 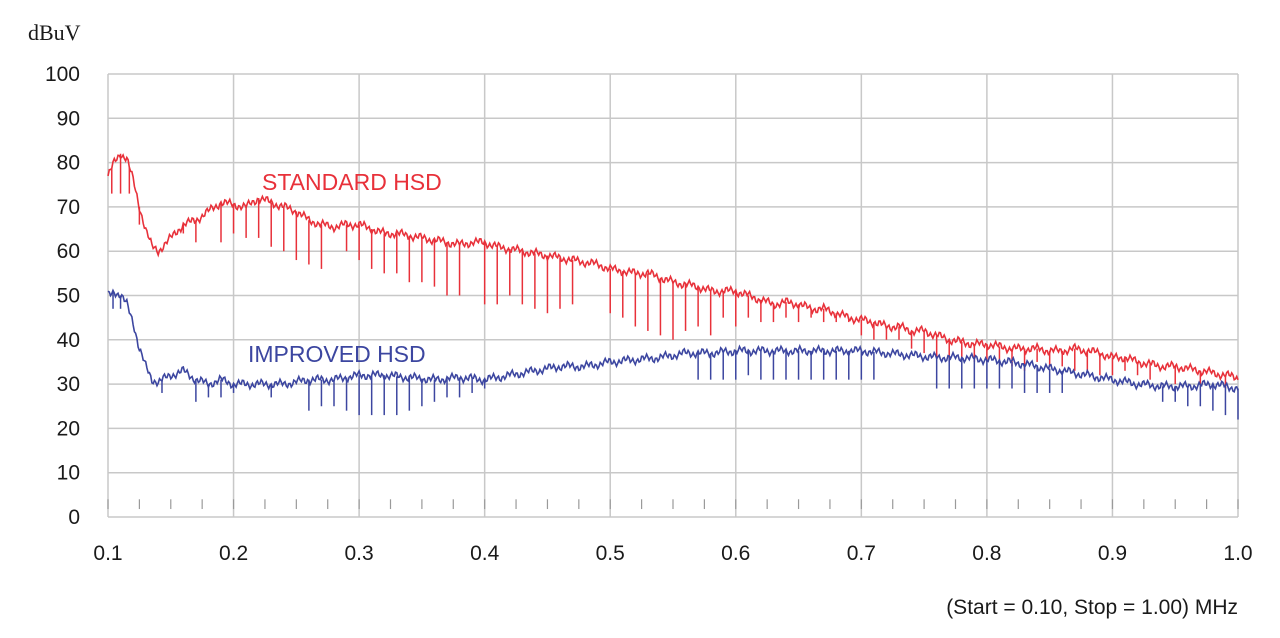 What do you see at coordinates (352, 182) in the screenshot?
I see `series-label-0: STANDARD HSD` at bounding box center [352, 182].